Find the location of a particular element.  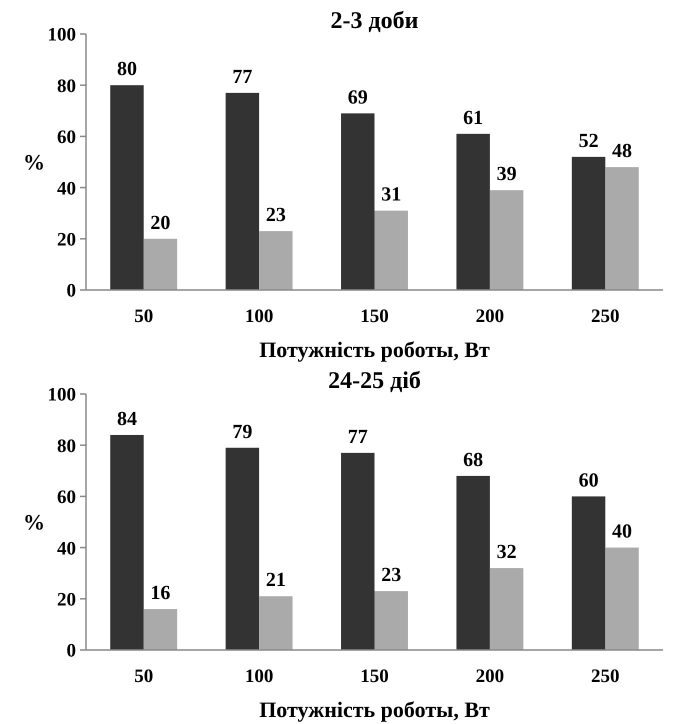

data-label: 40 is located at coordinates (622, 531).